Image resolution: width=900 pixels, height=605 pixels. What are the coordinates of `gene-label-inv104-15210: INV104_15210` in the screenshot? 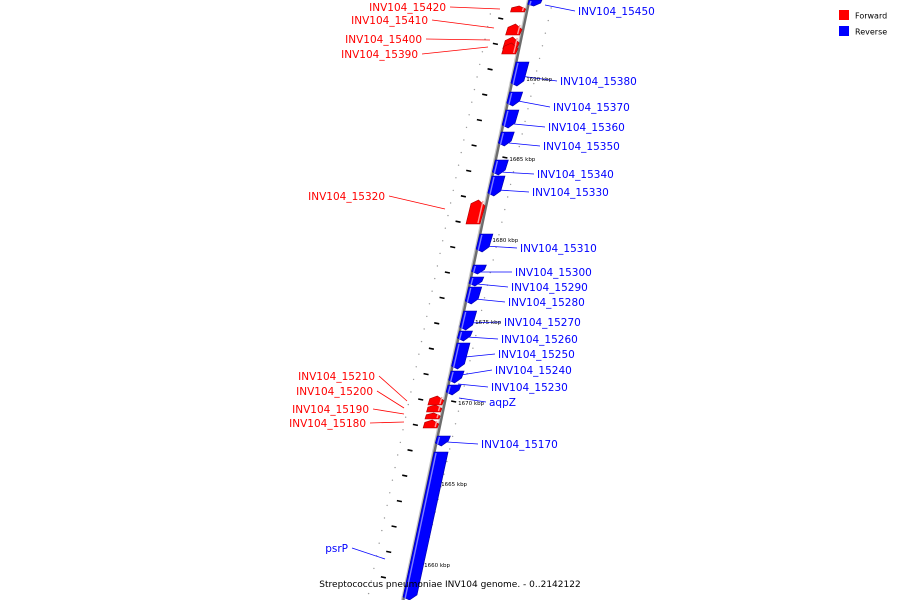 It's located at (336, 377).